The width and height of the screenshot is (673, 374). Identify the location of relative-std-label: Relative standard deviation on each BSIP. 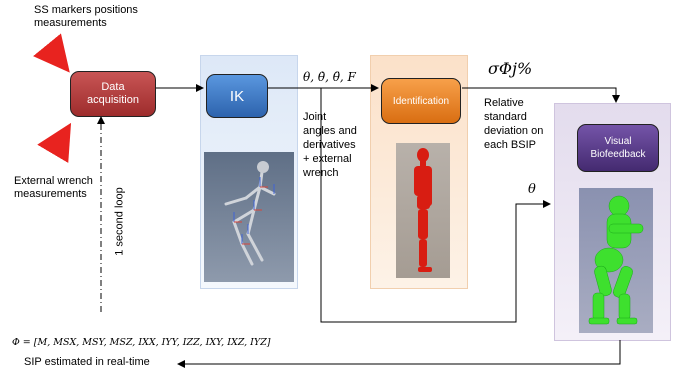
(514, 124).